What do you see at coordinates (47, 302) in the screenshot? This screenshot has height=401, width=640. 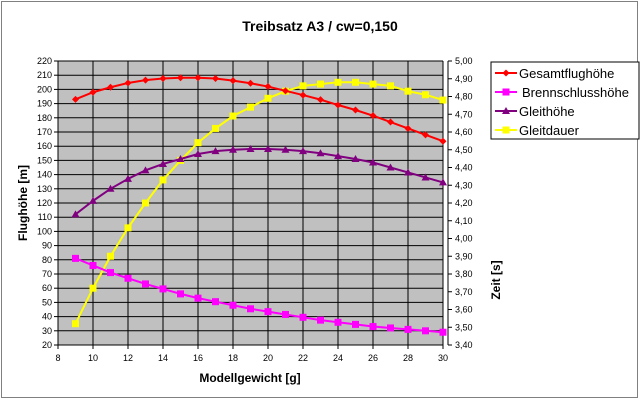 I see `y-tick-label: 50` at bounding box center [47, 302].